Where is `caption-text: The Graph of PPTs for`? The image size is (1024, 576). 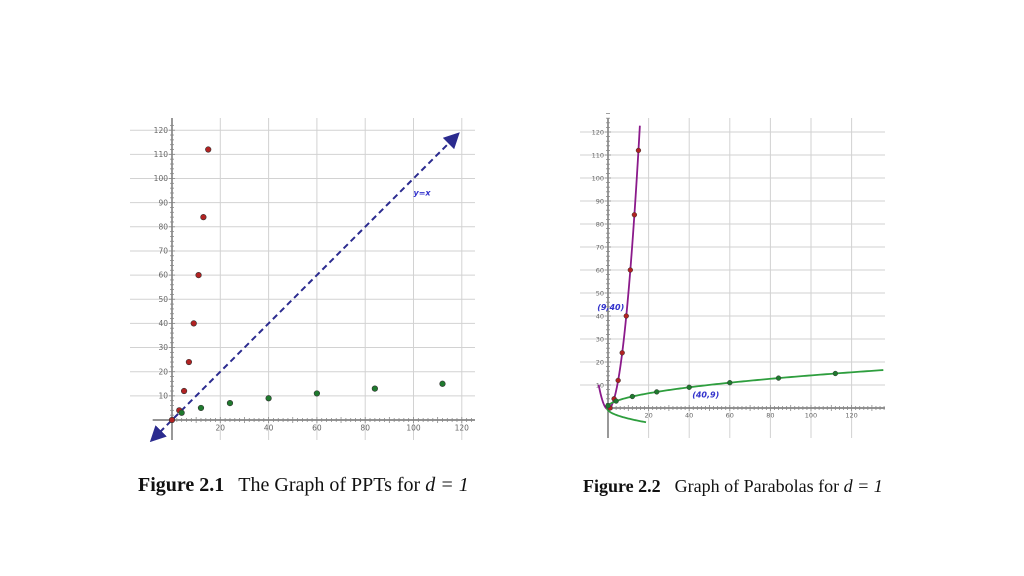
caption-text: The Graph of PPTs for is located at coordinates (332, 485).